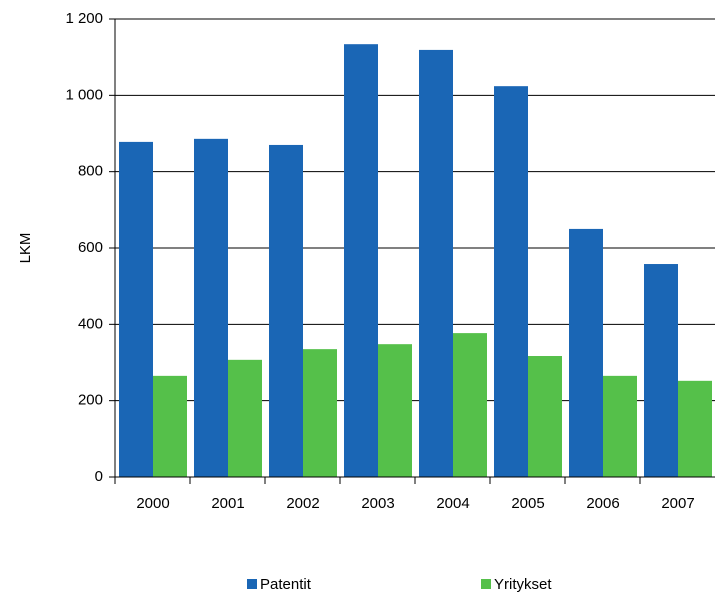 Image resolution: width=715 pixels, height=605 pixels. I want to click on x-tick-label: 2006, so click(602, 503).